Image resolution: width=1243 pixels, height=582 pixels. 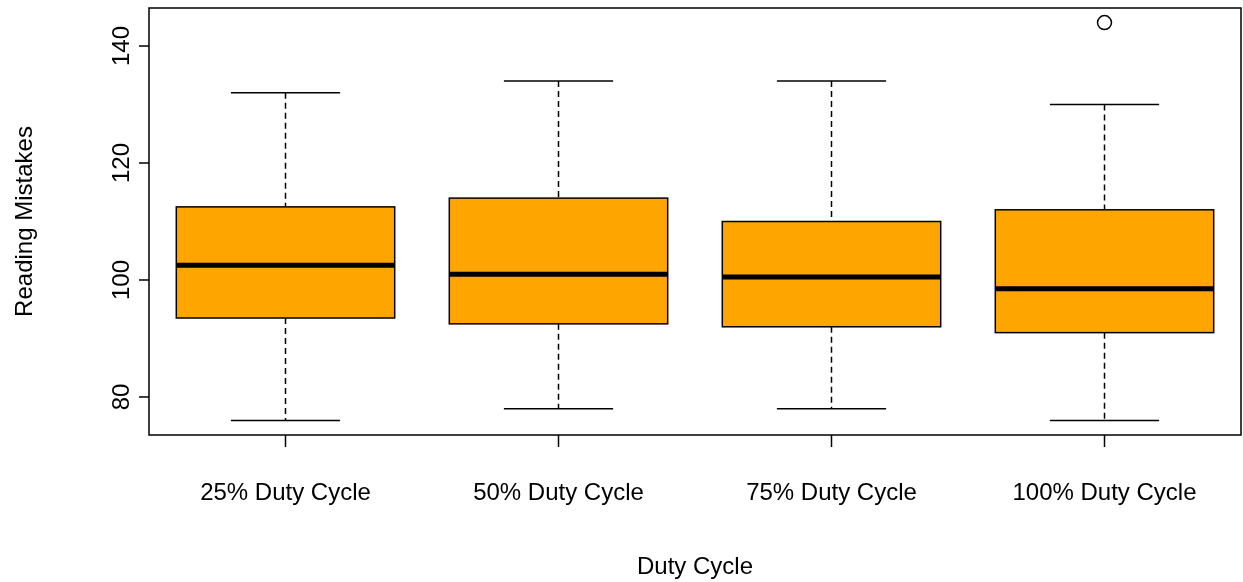 What do you see at coordinates (120, 46) in the screenshot?
I see `y-tick-label: 140` at bounding box center [120, 46].